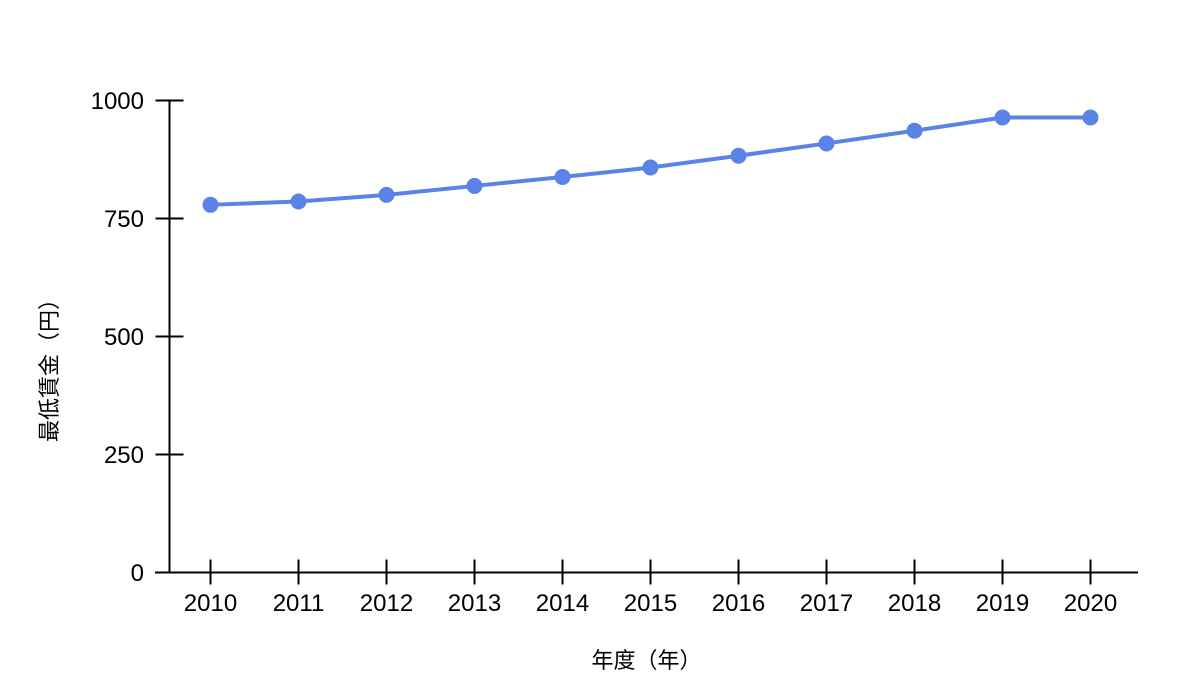 This screenshot has height=700, width=1200. I want to click on x-tick-label: 2011, so click(299, 603).